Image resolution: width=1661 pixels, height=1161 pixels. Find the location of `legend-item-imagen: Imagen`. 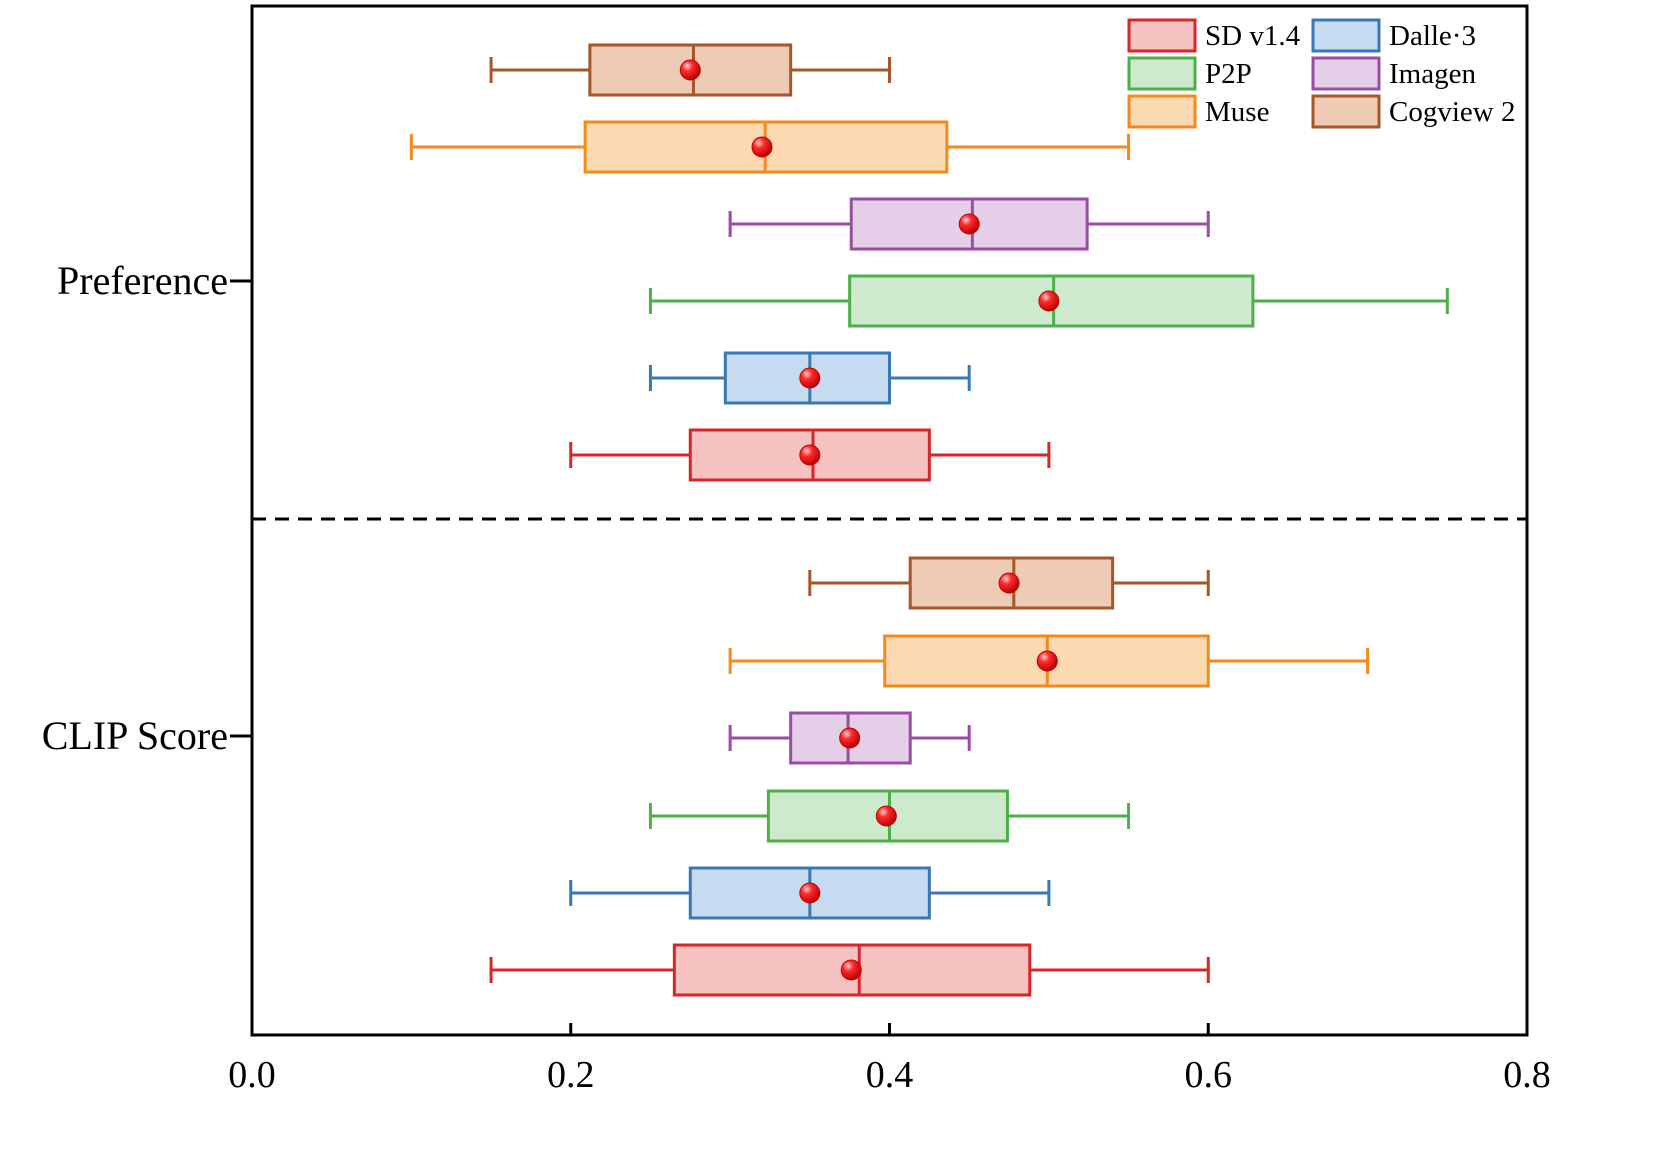

legend-item-imagen: Imagen is located at coordinates (1393, 73).